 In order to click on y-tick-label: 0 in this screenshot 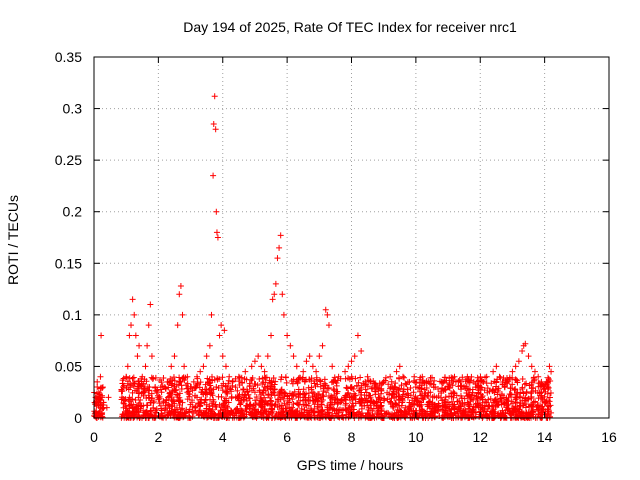, I will do `click(78, 418)`.